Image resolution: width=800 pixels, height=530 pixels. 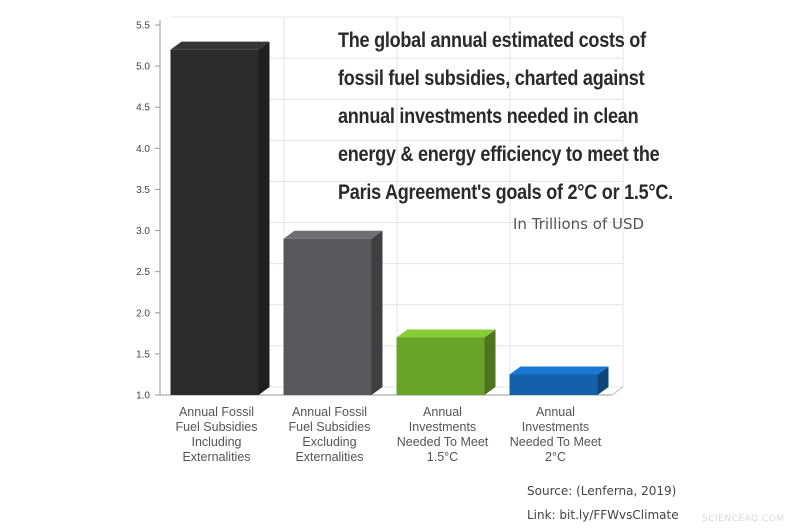 What do you see at coordinates (602, 491) in the screenshot?
I see `source-note: Source: (Lenferna, 2019)` at bounding box center [602, 491].